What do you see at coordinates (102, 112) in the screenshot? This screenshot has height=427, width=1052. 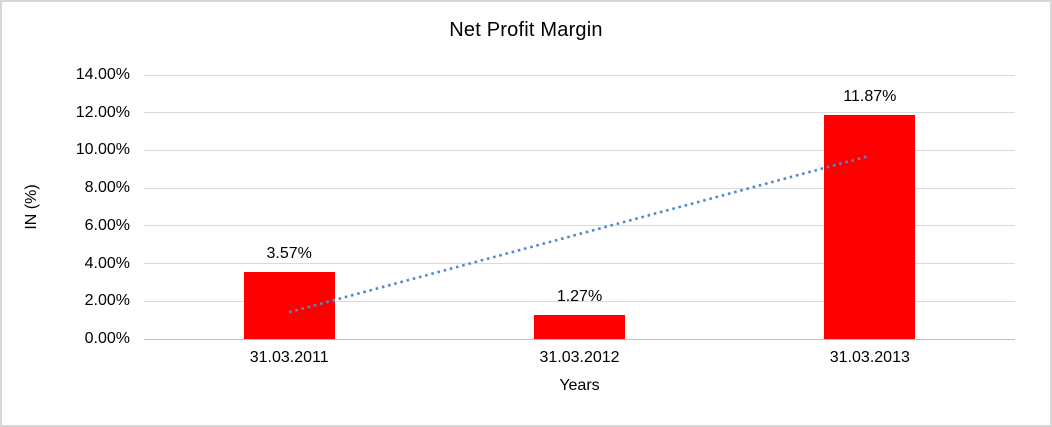 I see `y-tick-label: 12.00%` at bounding box center [102, 112].